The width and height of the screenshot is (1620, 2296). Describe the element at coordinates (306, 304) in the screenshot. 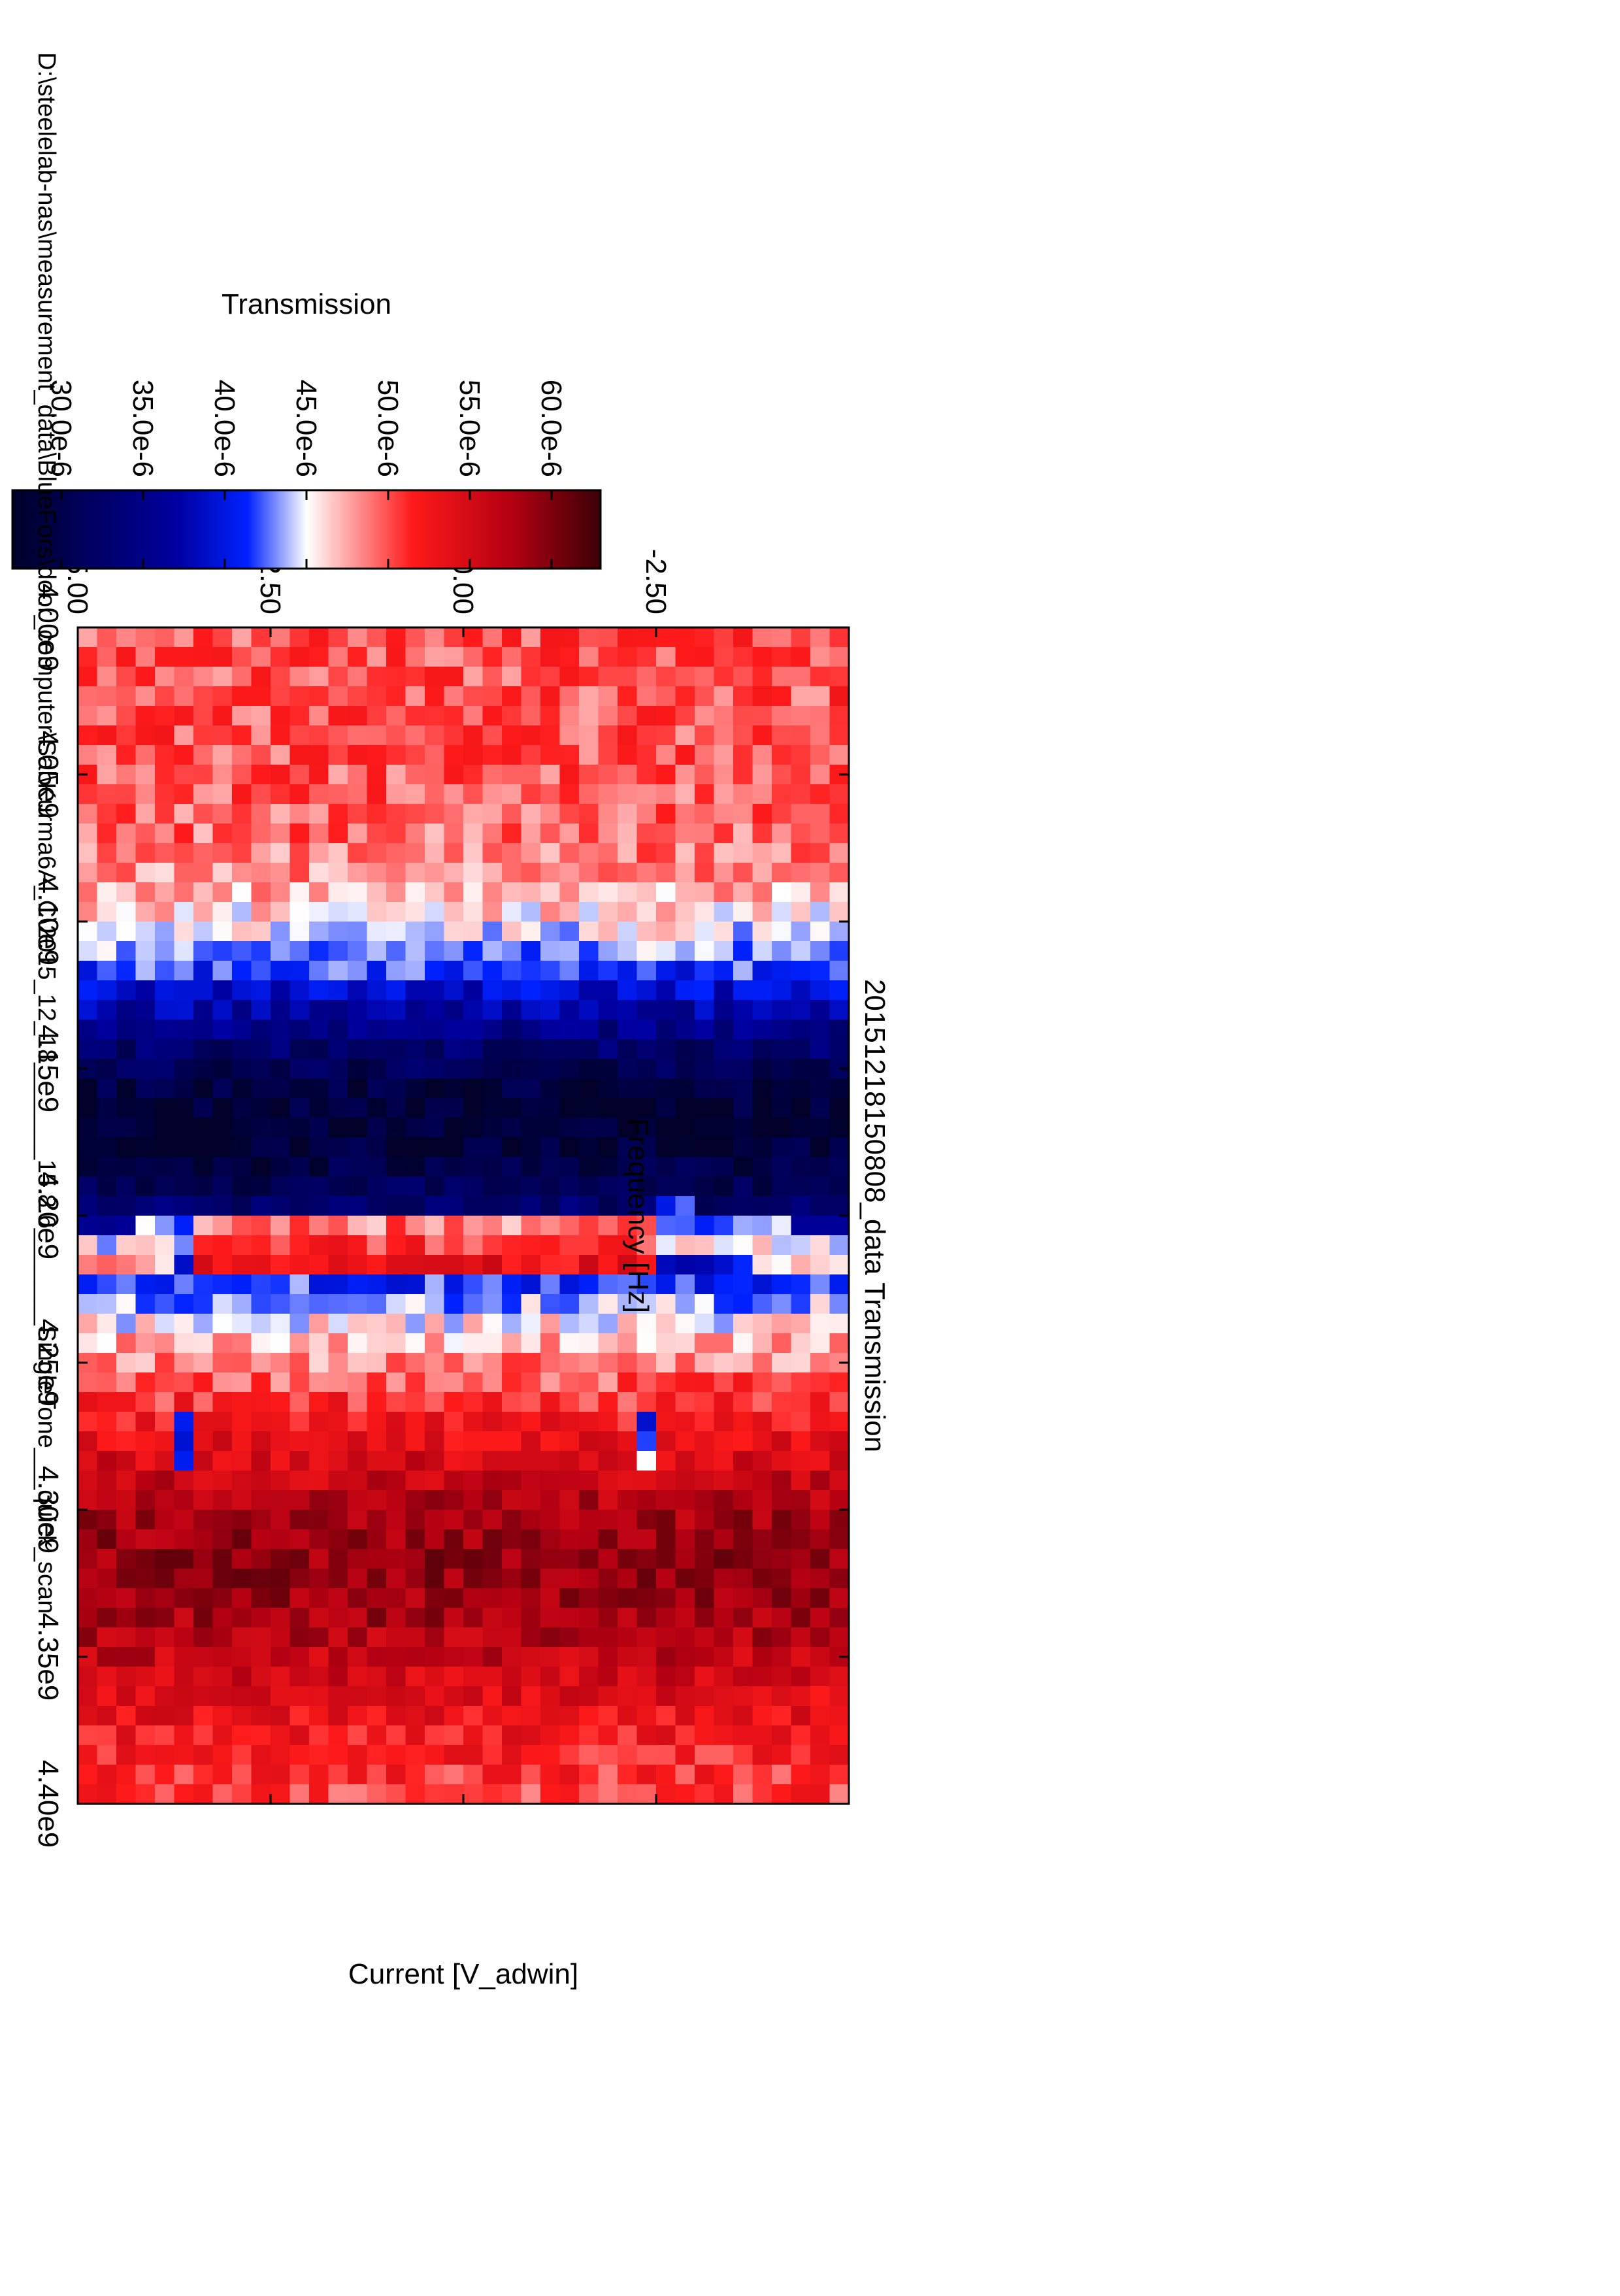

I see `colorbar-label: Transmission` at that location.